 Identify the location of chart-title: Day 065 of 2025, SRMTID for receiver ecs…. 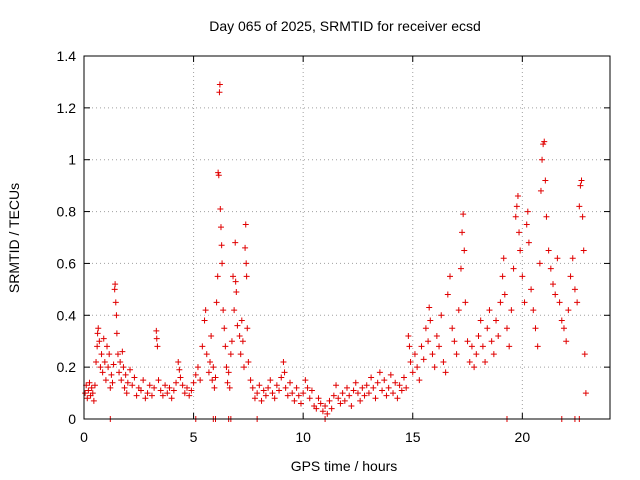
(345, 26).